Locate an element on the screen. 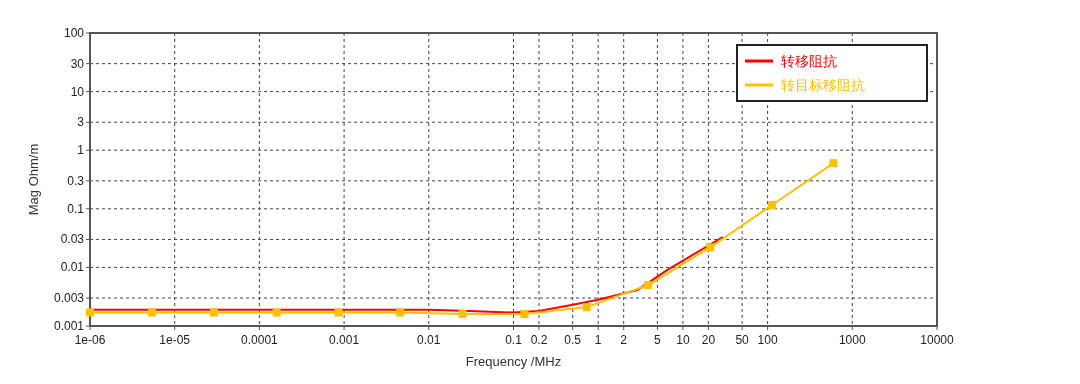 The height and width of the screenshot is (384, 1080). x-tick-label: 1e-06 is located at coordinates (90, 340).